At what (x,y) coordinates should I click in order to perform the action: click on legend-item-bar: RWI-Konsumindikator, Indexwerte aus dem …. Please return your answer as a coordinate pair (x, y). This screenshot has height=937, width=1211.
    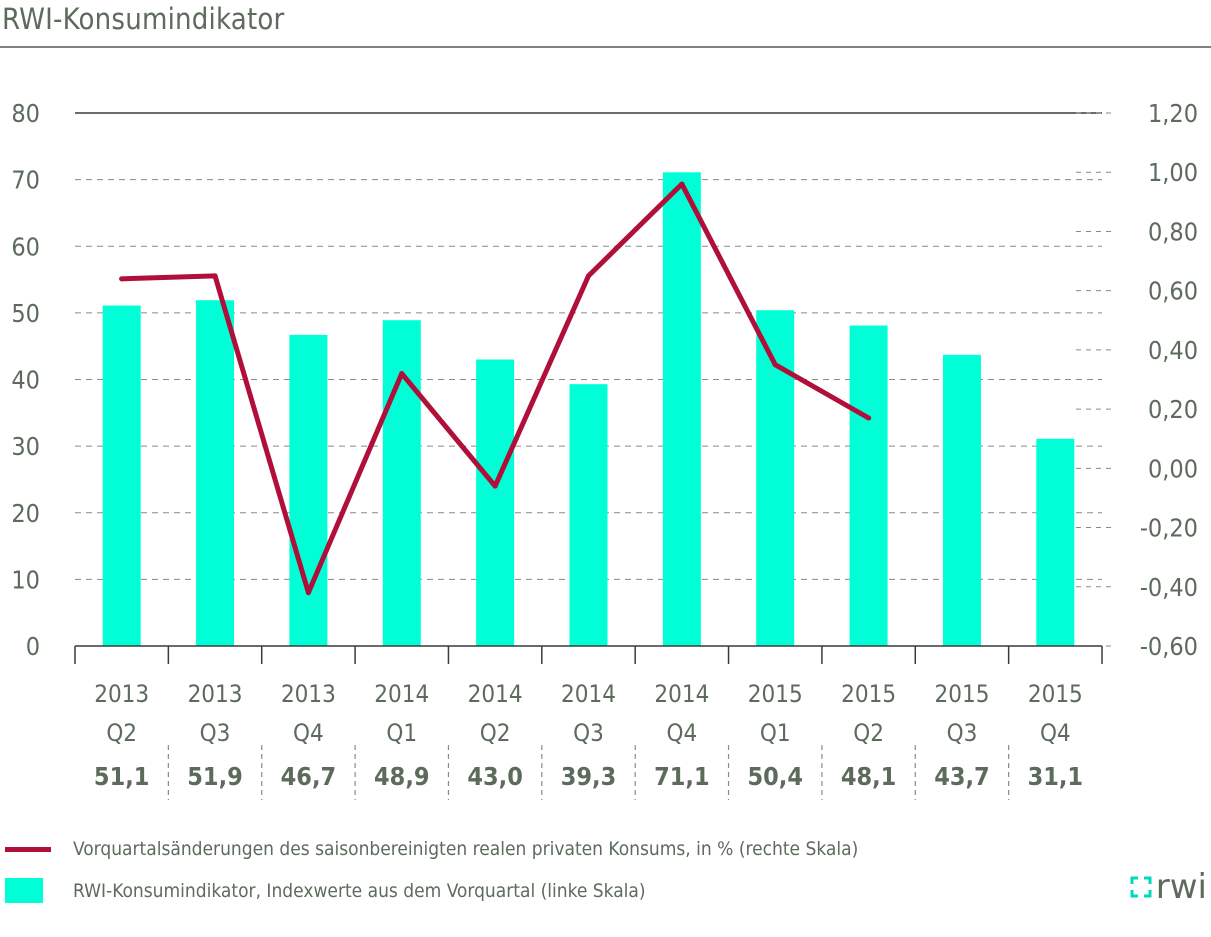
    Looking at the image, I should click on (325, 890).